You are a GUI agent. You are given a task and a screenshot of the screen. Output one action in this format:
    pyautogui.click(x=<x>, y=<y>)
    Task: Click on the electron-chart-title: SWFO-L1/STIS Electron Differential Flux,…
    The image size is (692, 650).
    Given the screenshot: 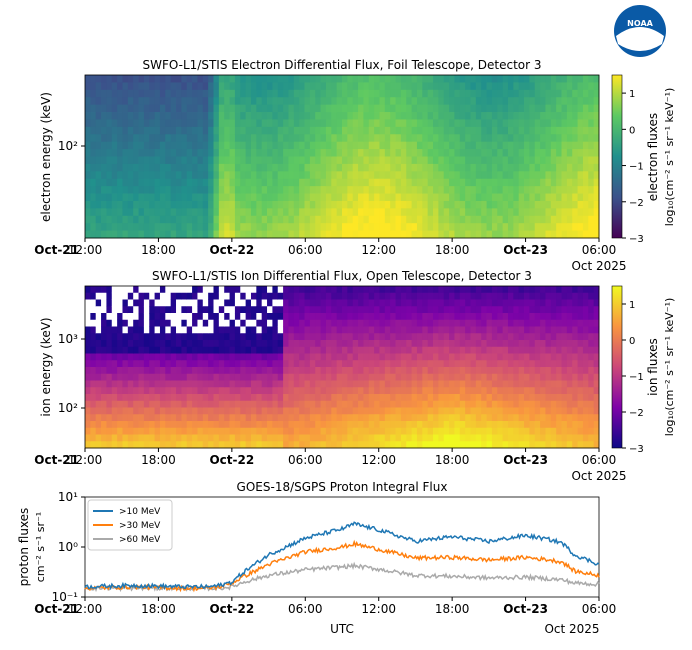 What is the action you would take?
    pyautogui.click(x=341, y=65)
    